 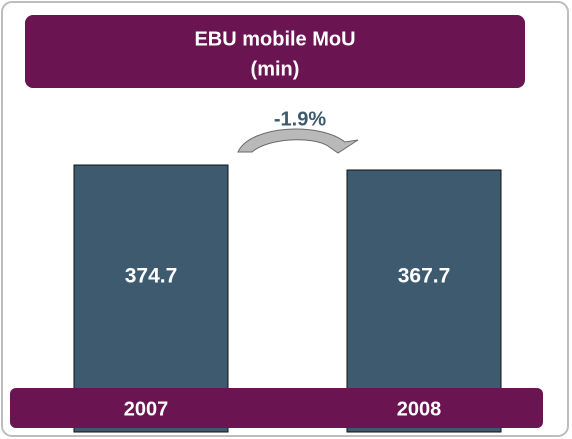 I want to click on chart-title: EBU mobile MoU, so click(x=274, y=39).